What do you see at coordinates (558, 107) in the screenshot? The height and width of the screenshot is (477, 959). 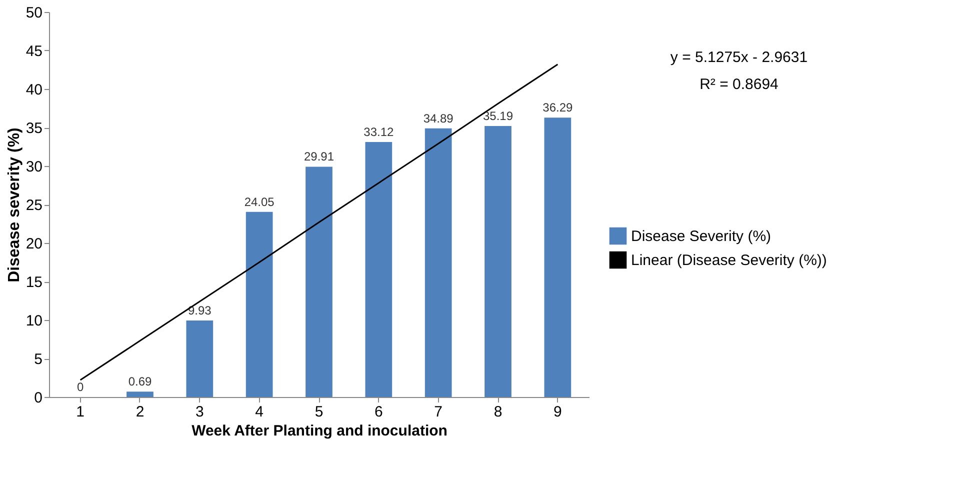 I see `data-label: 36.29` at bounding box center [558, 107].